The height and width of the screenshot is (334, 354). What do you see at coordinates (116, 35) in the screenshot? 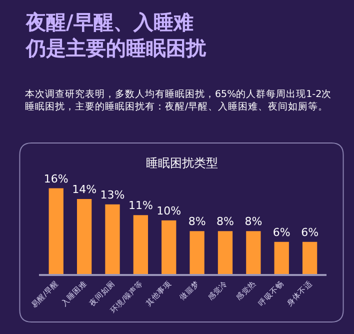
I see `chart-title: 夜醒/早醒、入睡难仍是主要的睡眠困扰` at bounding box center [116, 35].